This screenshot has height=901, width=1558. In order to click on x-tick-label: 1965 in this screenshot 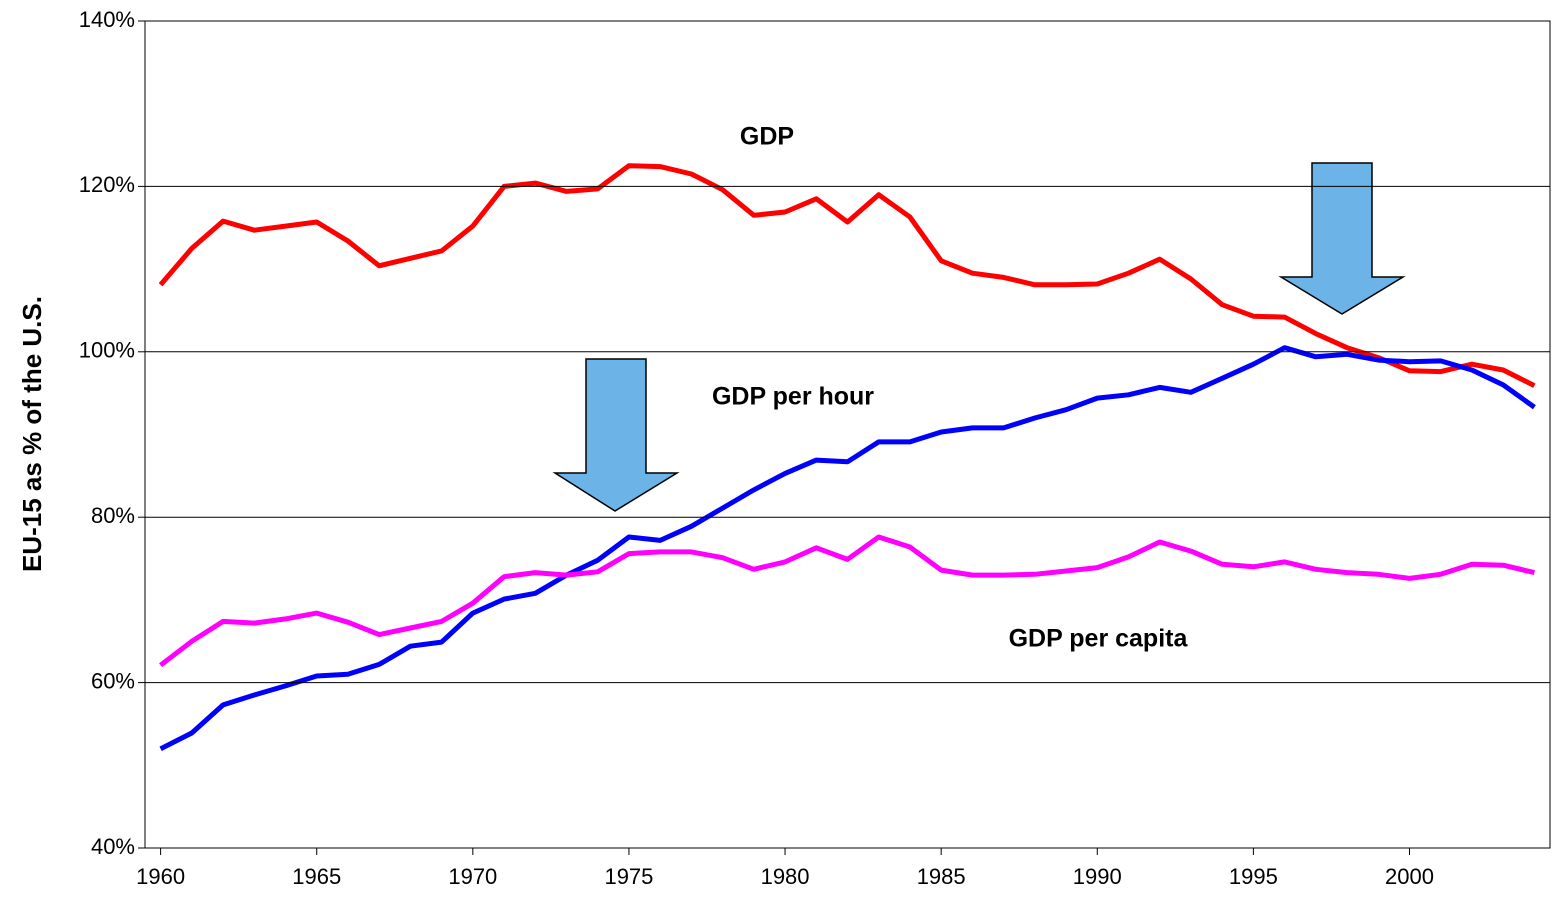, I will do `click(316, 876)`.